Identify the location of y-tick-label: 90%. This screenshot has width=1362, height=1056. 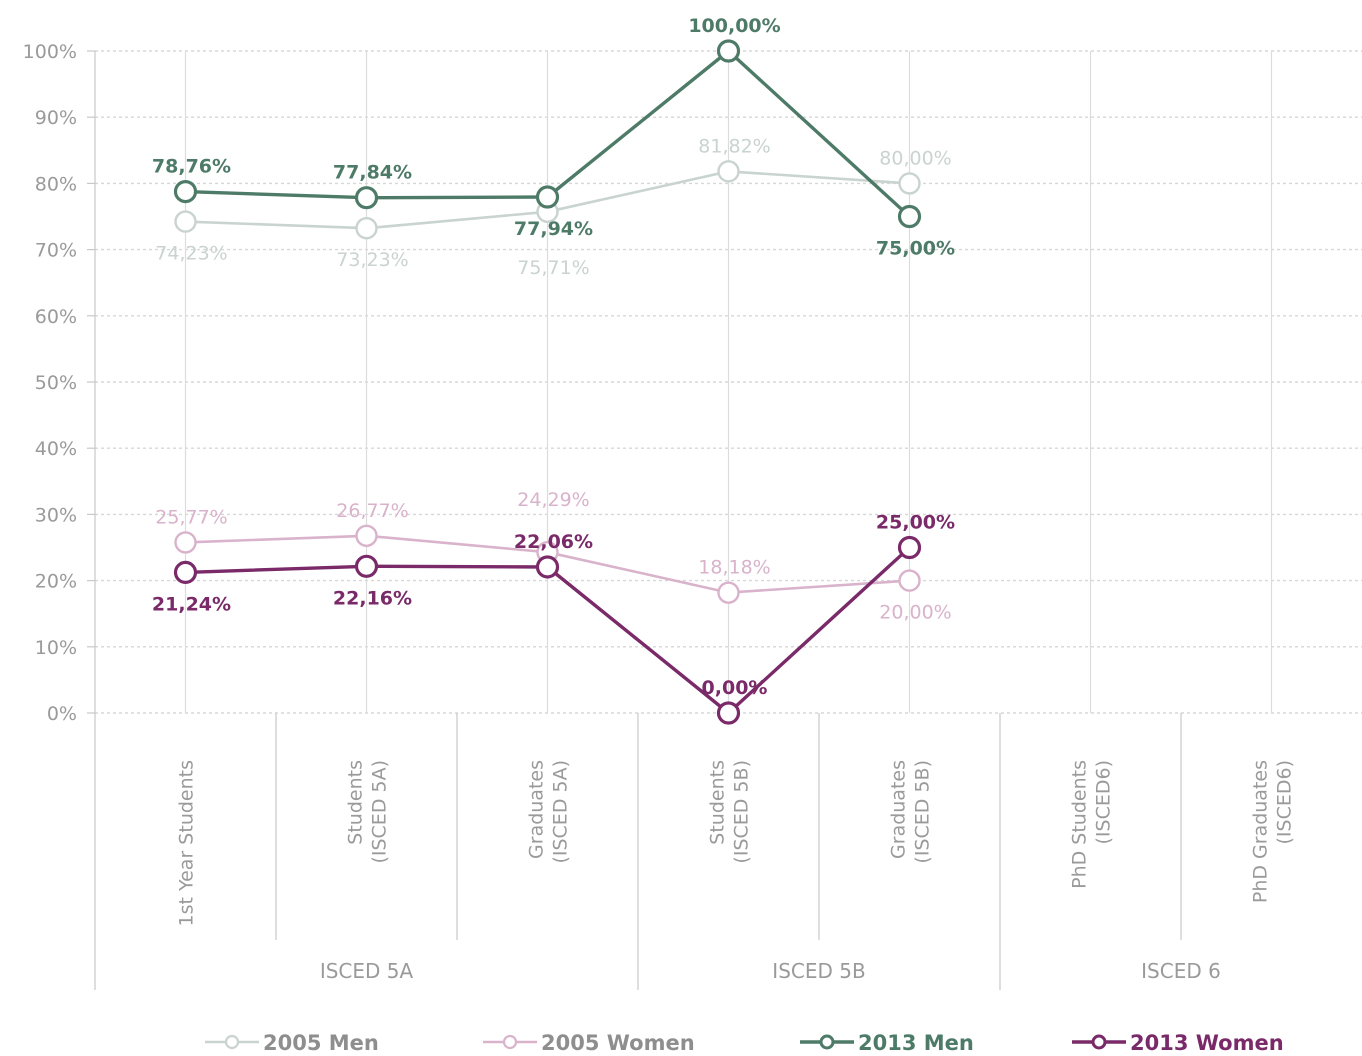
(56, 118).